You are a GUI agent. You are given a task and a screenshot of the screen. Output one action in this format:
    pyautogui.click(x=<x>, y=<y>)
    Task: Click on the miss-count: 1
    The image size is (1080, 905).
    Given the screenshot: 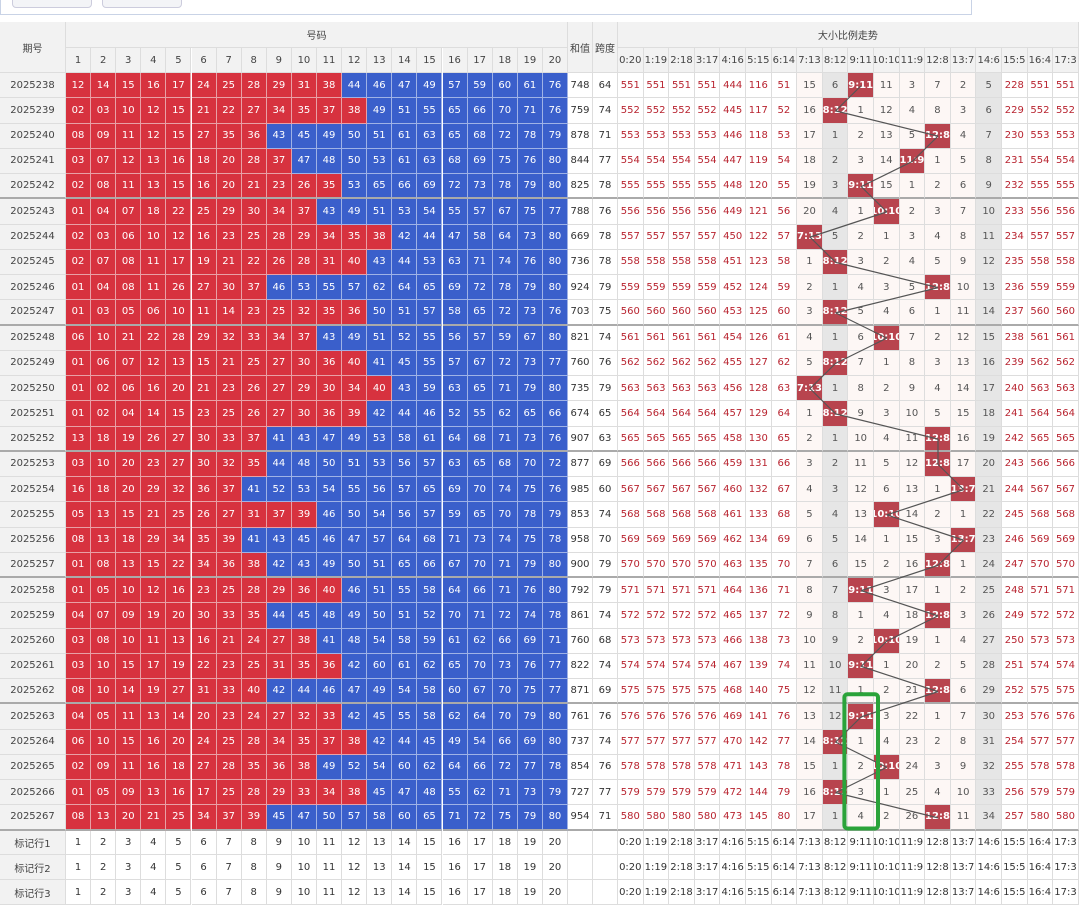 What is the action you would take?
    pyautogui.click(x=835, y=439)
    